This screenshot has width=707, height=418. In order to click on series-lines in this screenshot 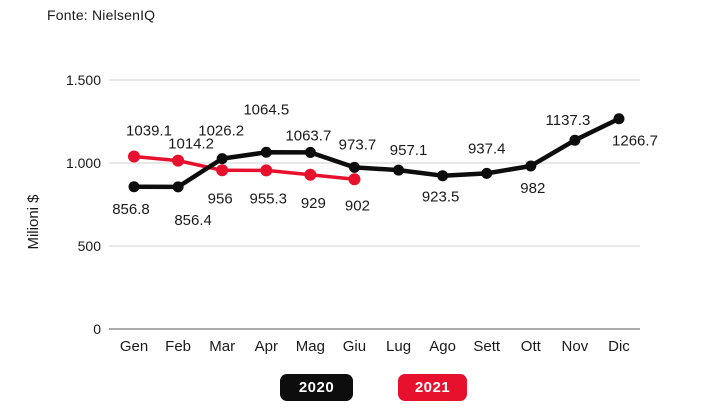, I will do `click(376, 153)`.